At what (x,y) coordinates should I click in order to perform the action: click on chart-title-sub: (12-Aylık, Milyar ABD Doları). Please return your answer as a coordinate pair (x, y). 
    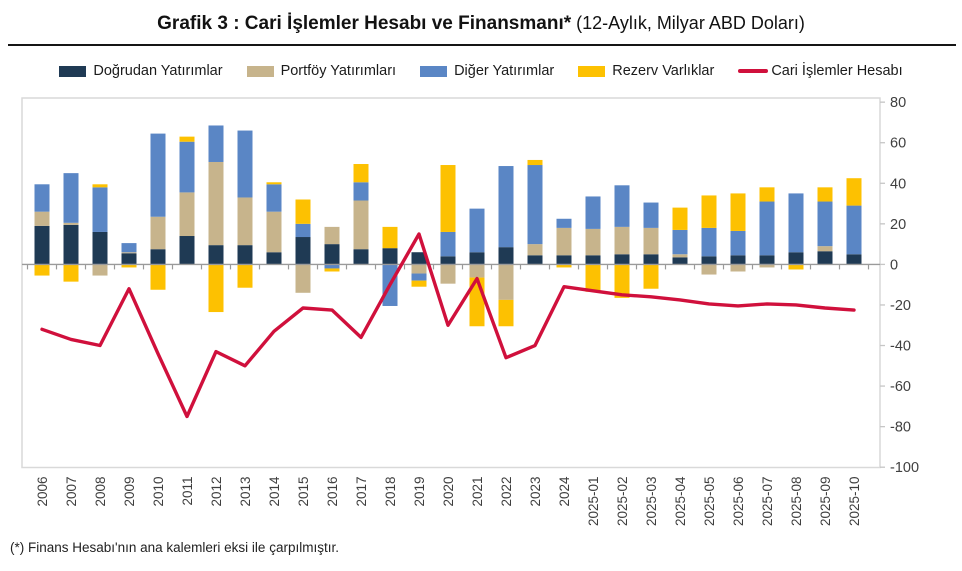
    Looking at the image, I should click on (690, 23).